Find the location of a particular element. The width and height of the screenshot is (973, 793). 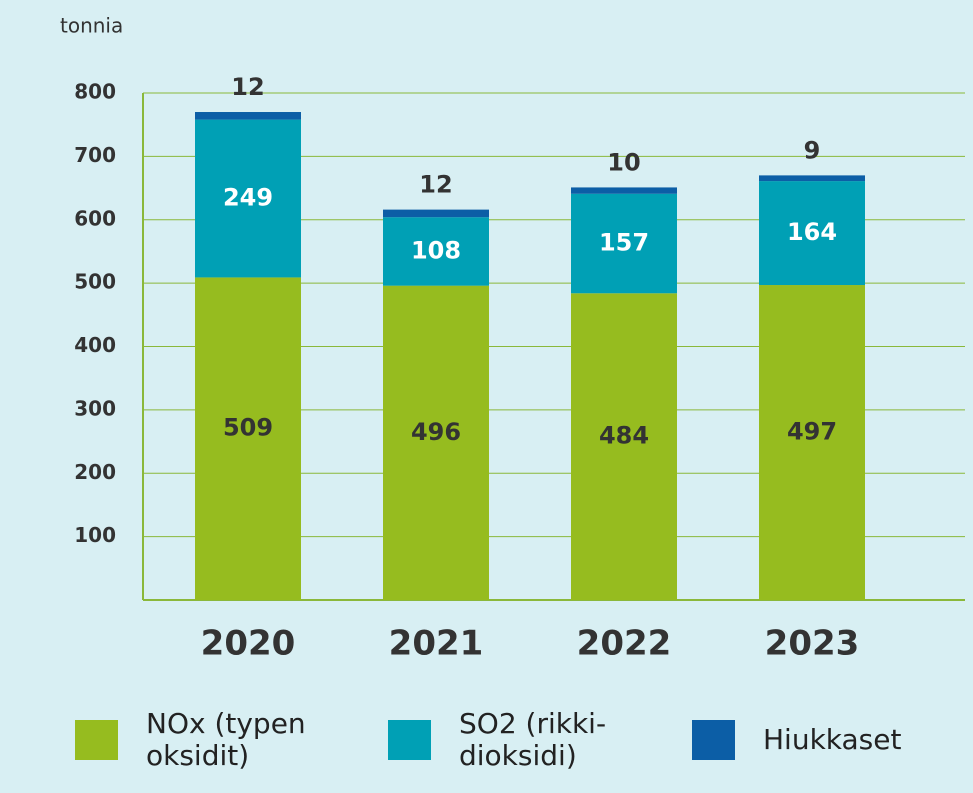

legend-item: Hiukkaset is located at coordinates (832, 740).